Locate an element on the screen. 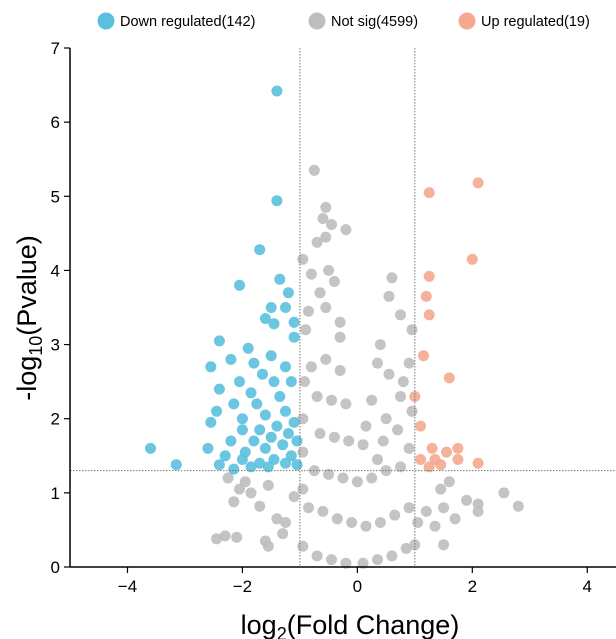 This screenshot has height=639, width=616. legend-label-down-regulated: Down regulated(142) is located at coordinates (187, 22).